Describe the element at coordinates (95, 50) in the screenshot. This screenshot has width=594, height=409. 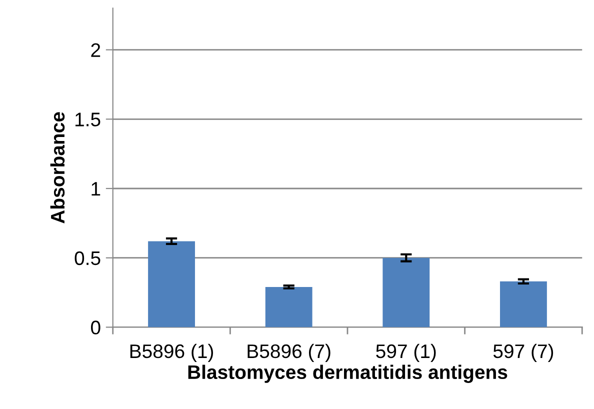
I see `y-tick-label: 2` at that location.